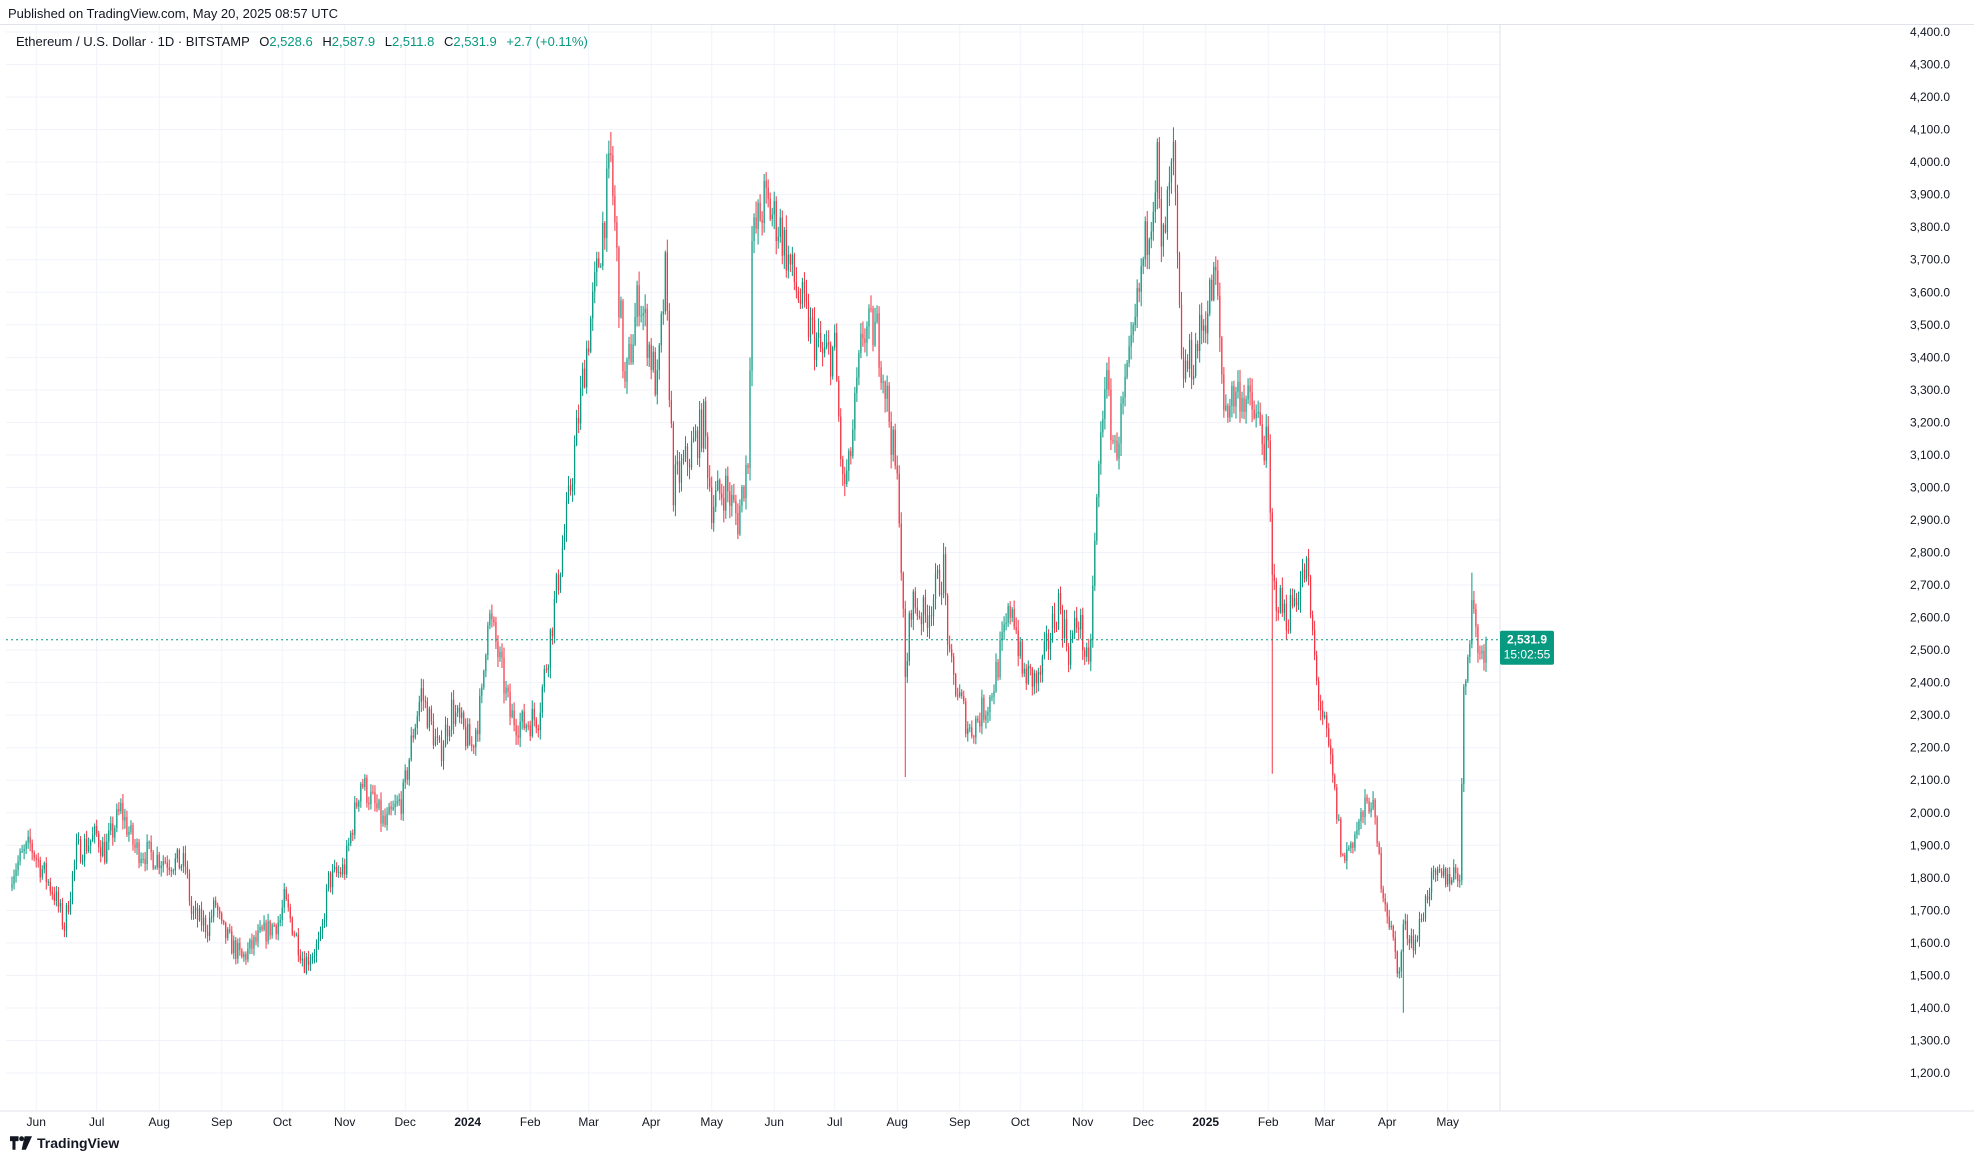 This screenshot has height=1161, width=1974. Describe the element at coordinates (1930, 260) in the screenshot. I see `price-tick-label: 3,700.0` at that location.